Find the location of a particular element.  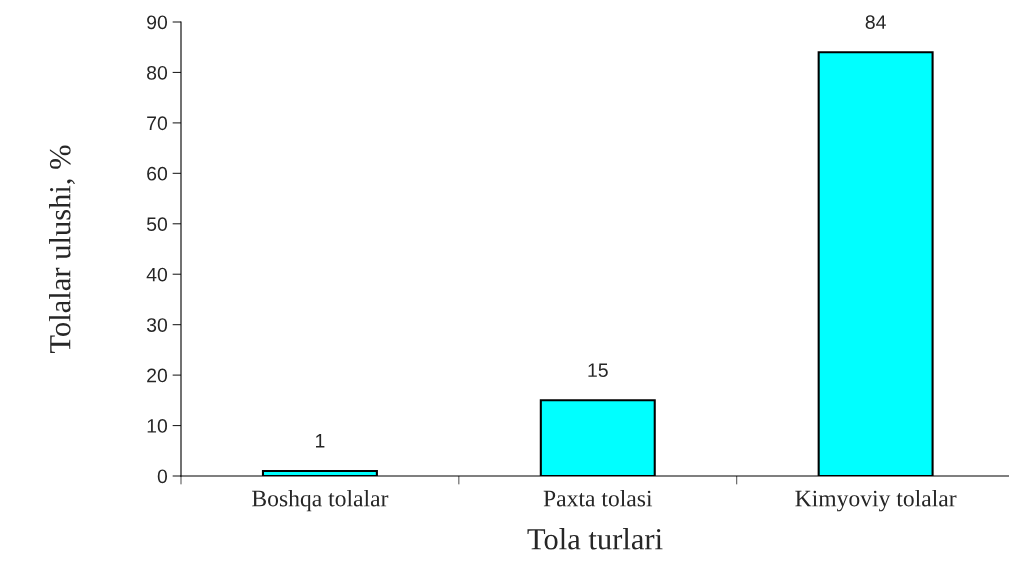

data-label: 1 is located at coordinates (320, 441).